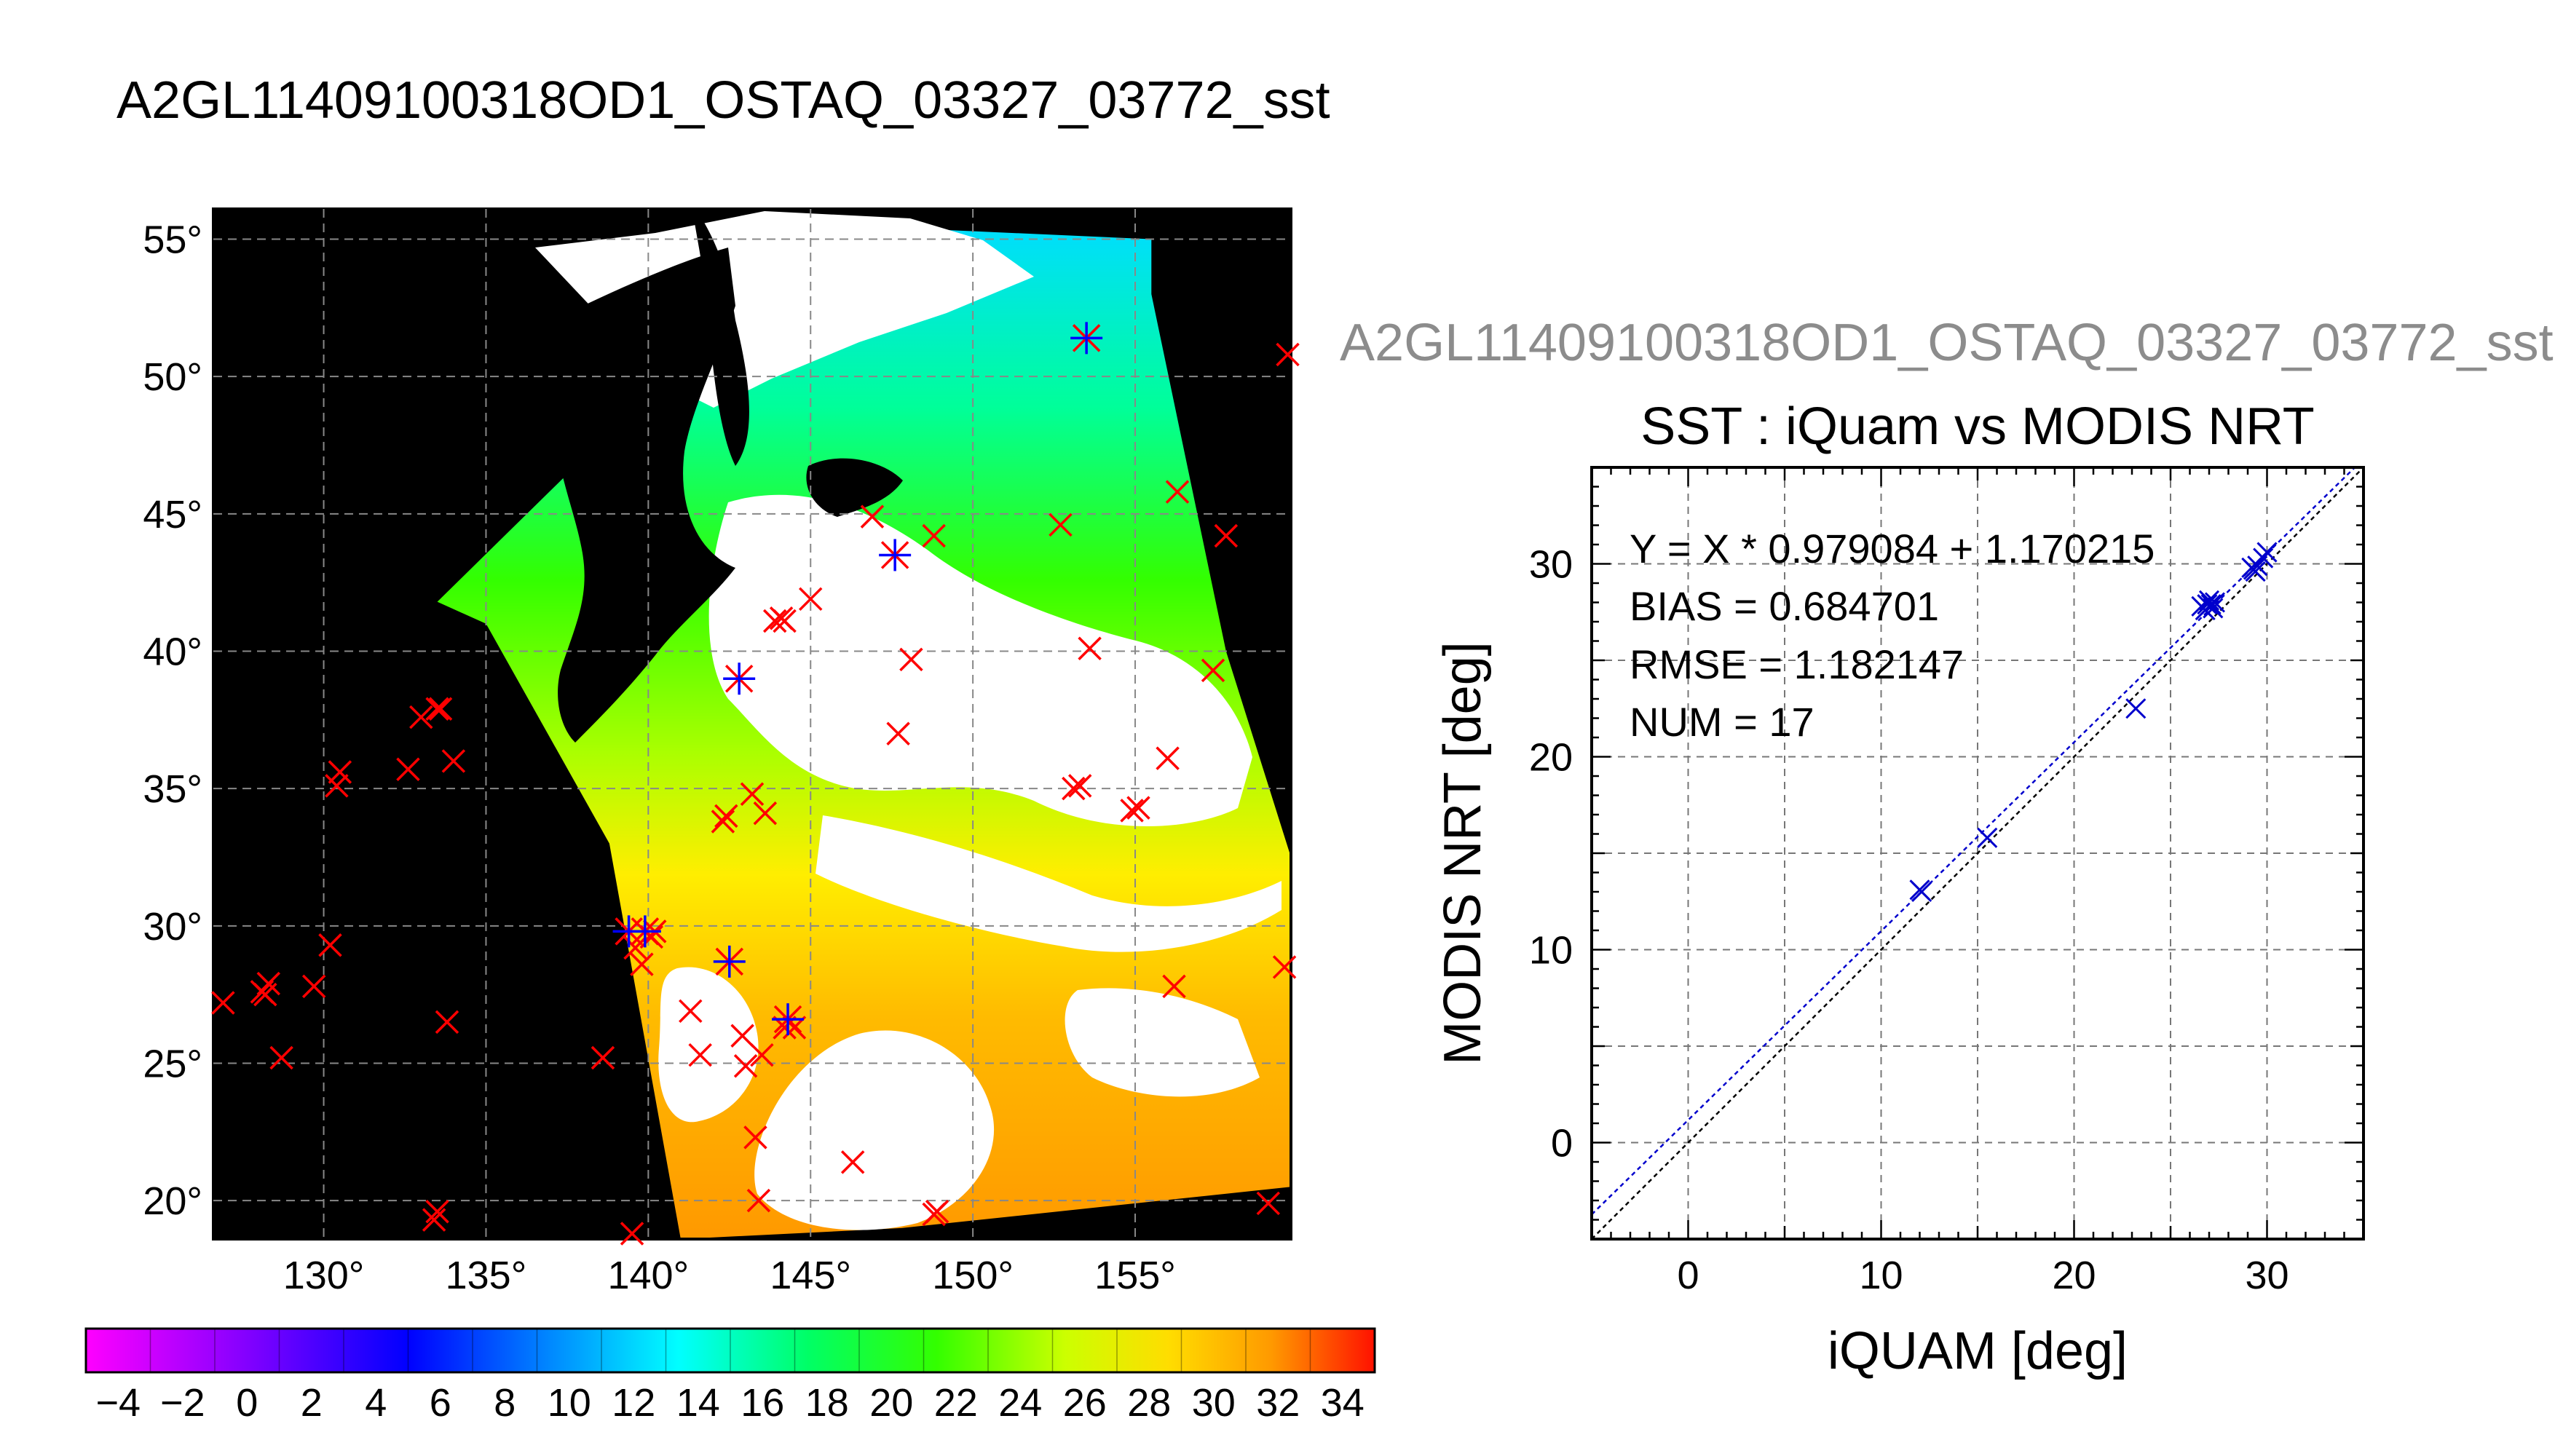  What do you see at coordinates (569, 1403) in the screenshot?
I see `colorbar-tick-label: 10` at bounding box center [569, 1403].